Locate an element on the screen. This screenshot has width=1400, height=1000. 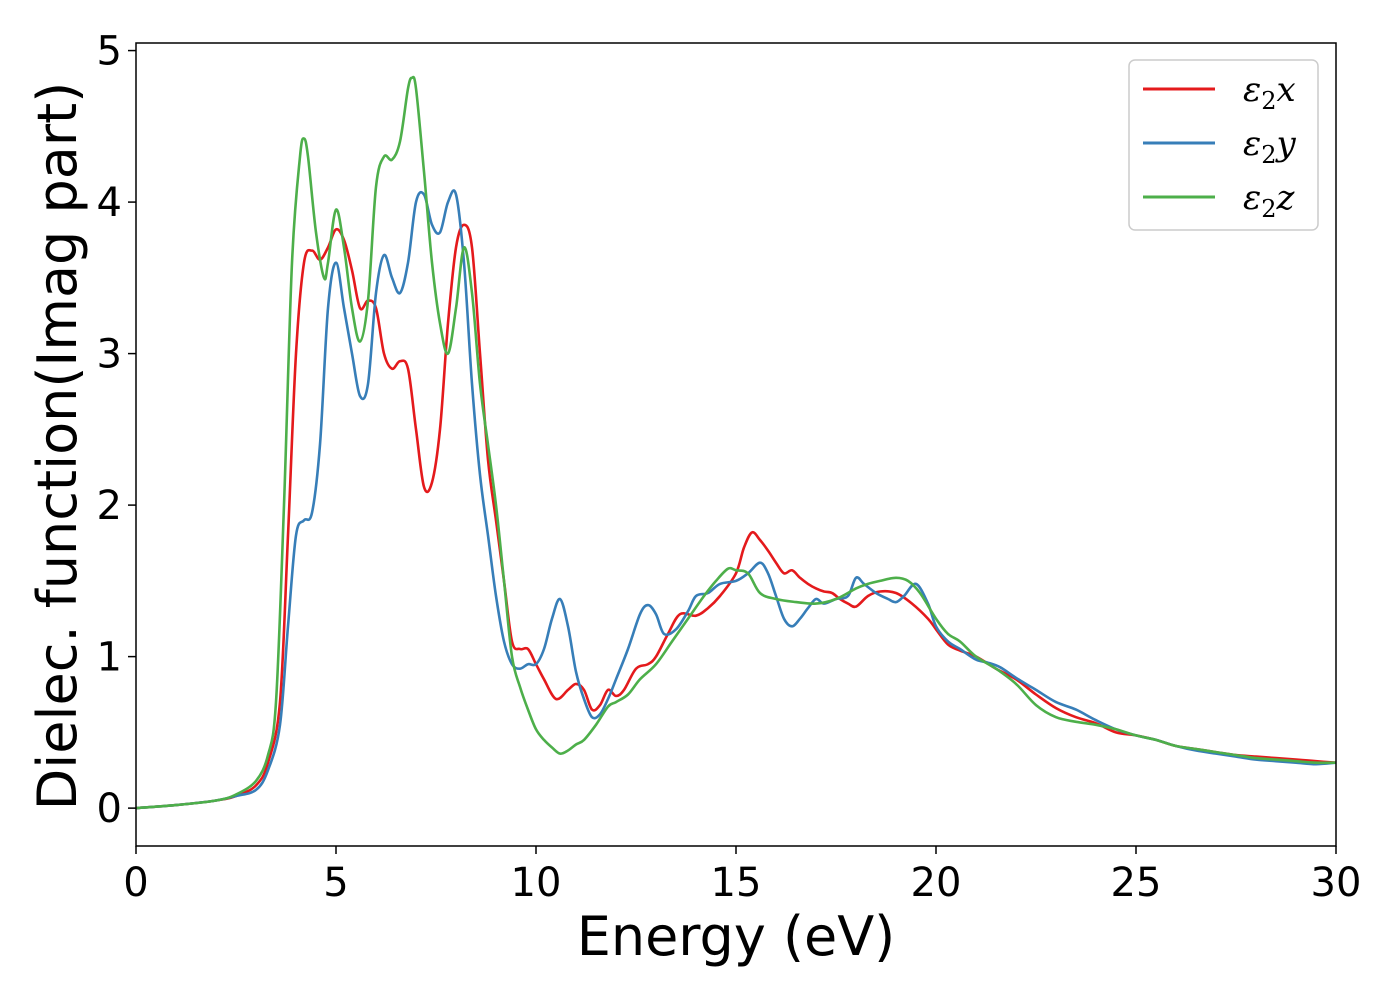
y-tick-label: 2 is located at coordinates (109, 506).